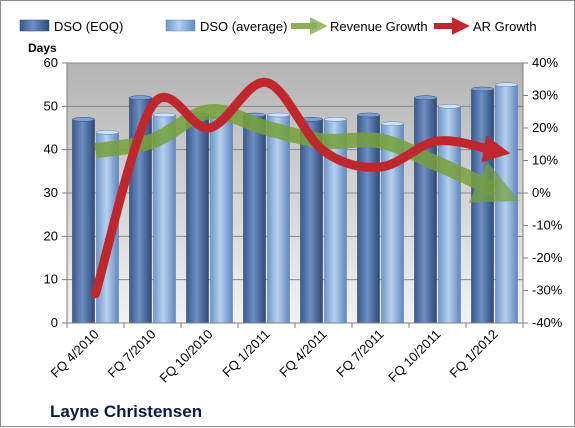 This screenshot has height=428, width=575. I want to click on y2-tick-label: 40%, so click(545, 62).